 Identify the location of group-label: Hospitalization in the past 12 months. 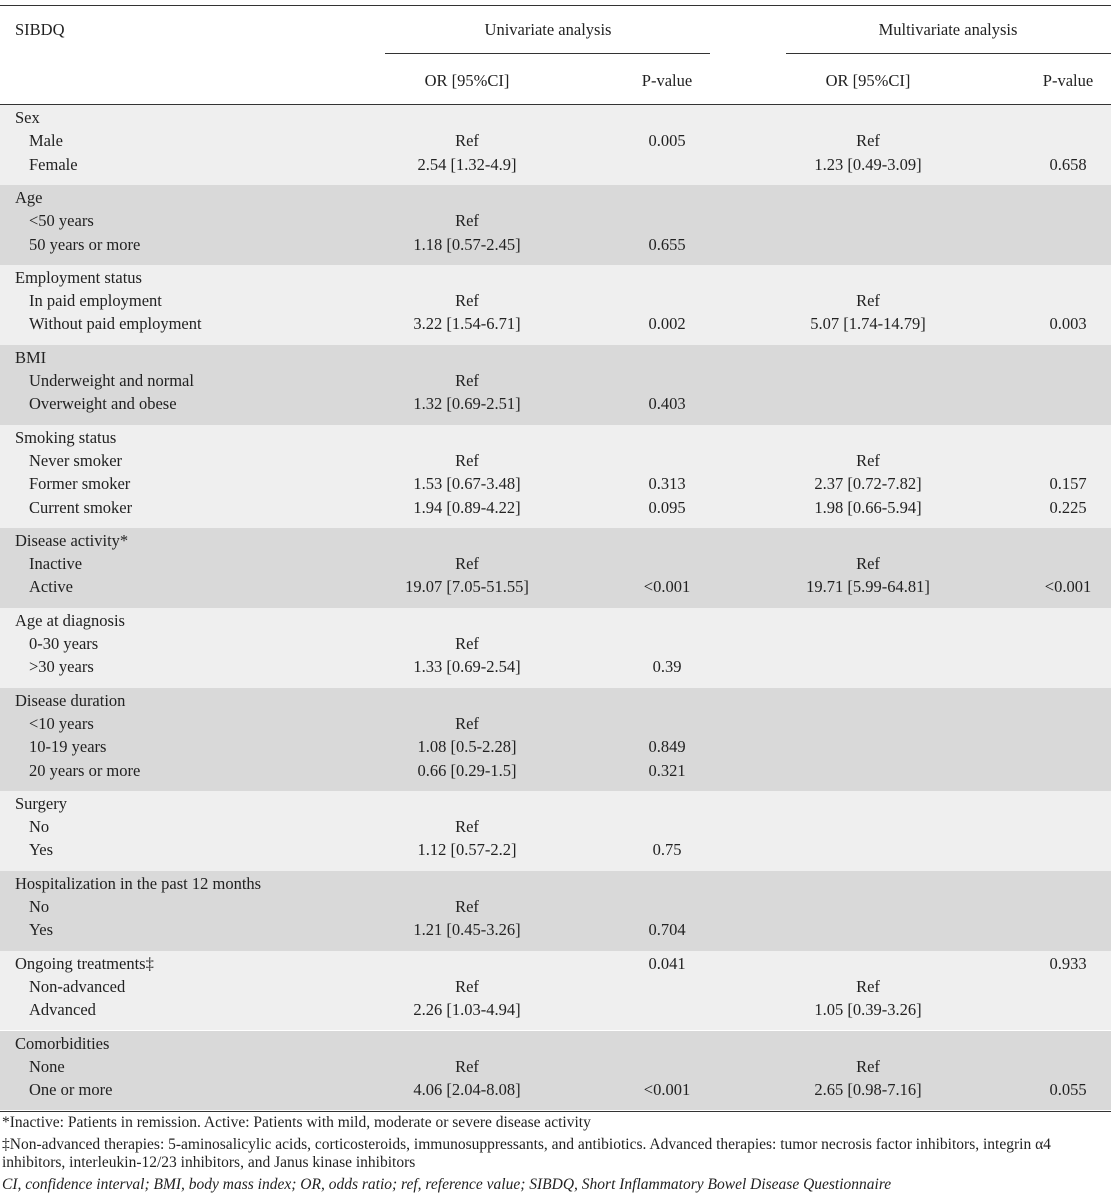
(138, 883).